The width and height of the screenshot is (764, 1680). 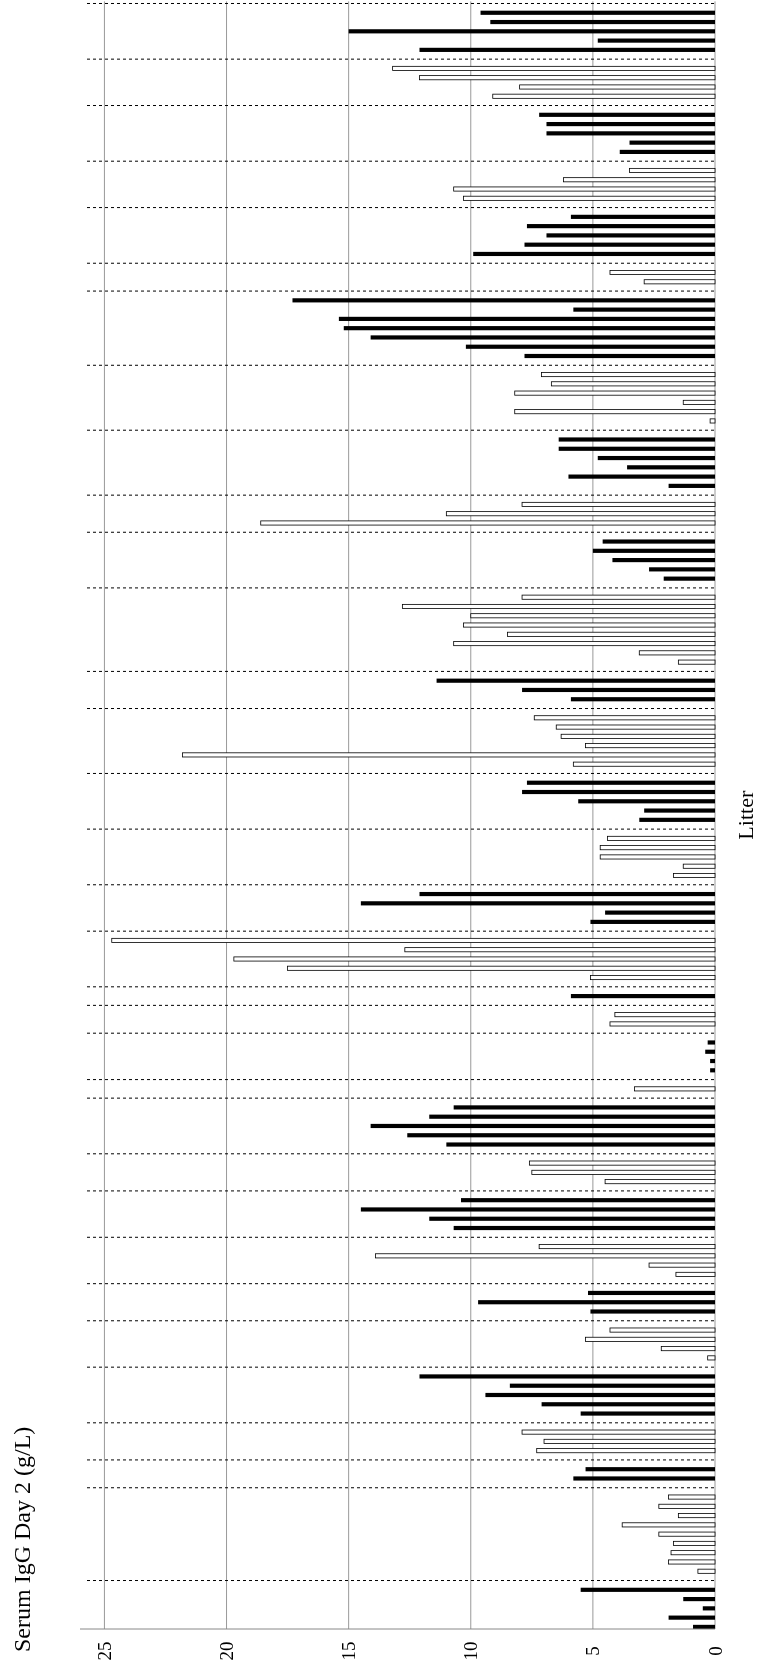 I want to click on text: Serum IgG Day 2 (g/L), so click(x=22, y=1539).